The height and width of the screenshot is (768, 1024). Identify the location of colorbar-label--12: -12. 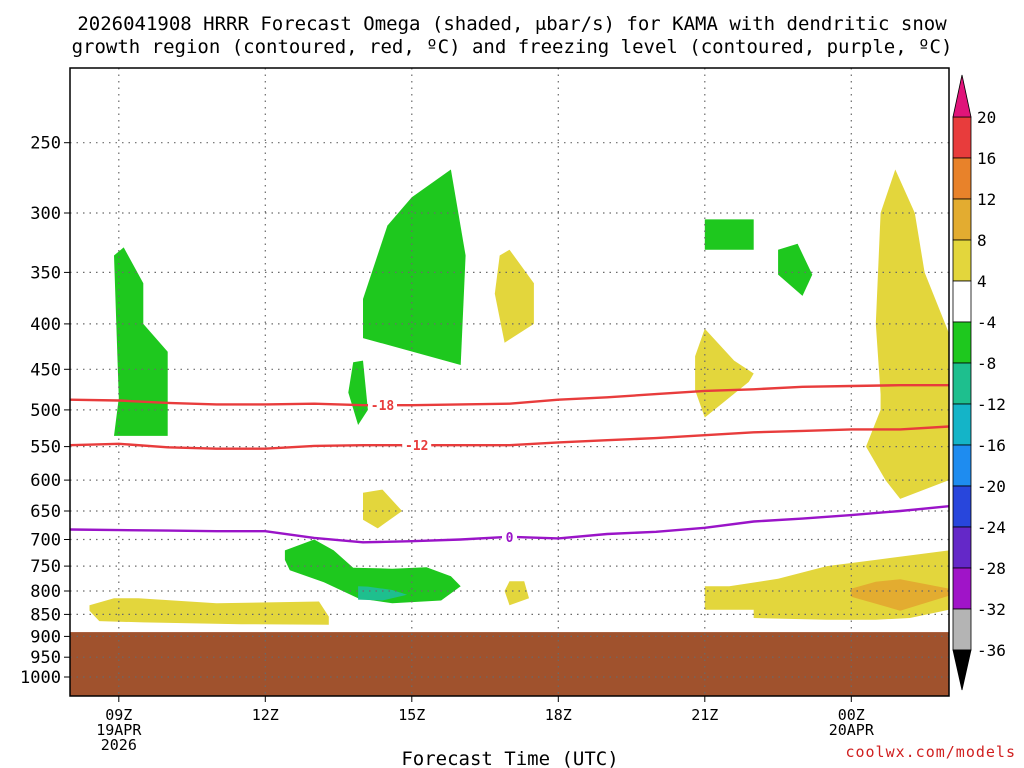
(991, 404).